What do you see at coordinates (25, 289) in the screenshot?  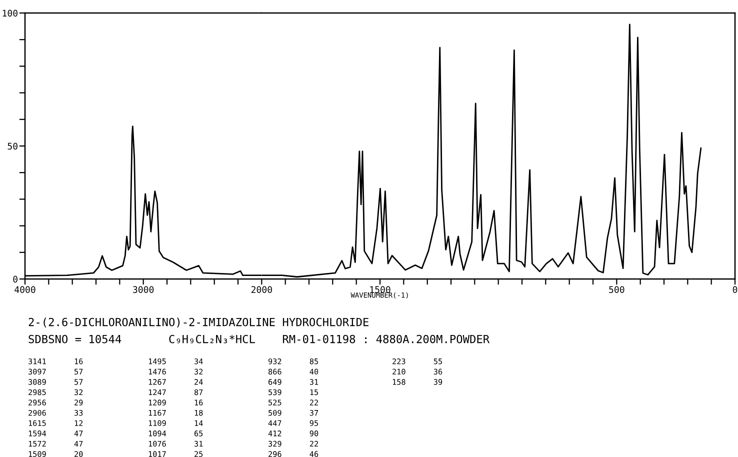 I see `x-tick-label: 4000` at bounding box center [25, 289].